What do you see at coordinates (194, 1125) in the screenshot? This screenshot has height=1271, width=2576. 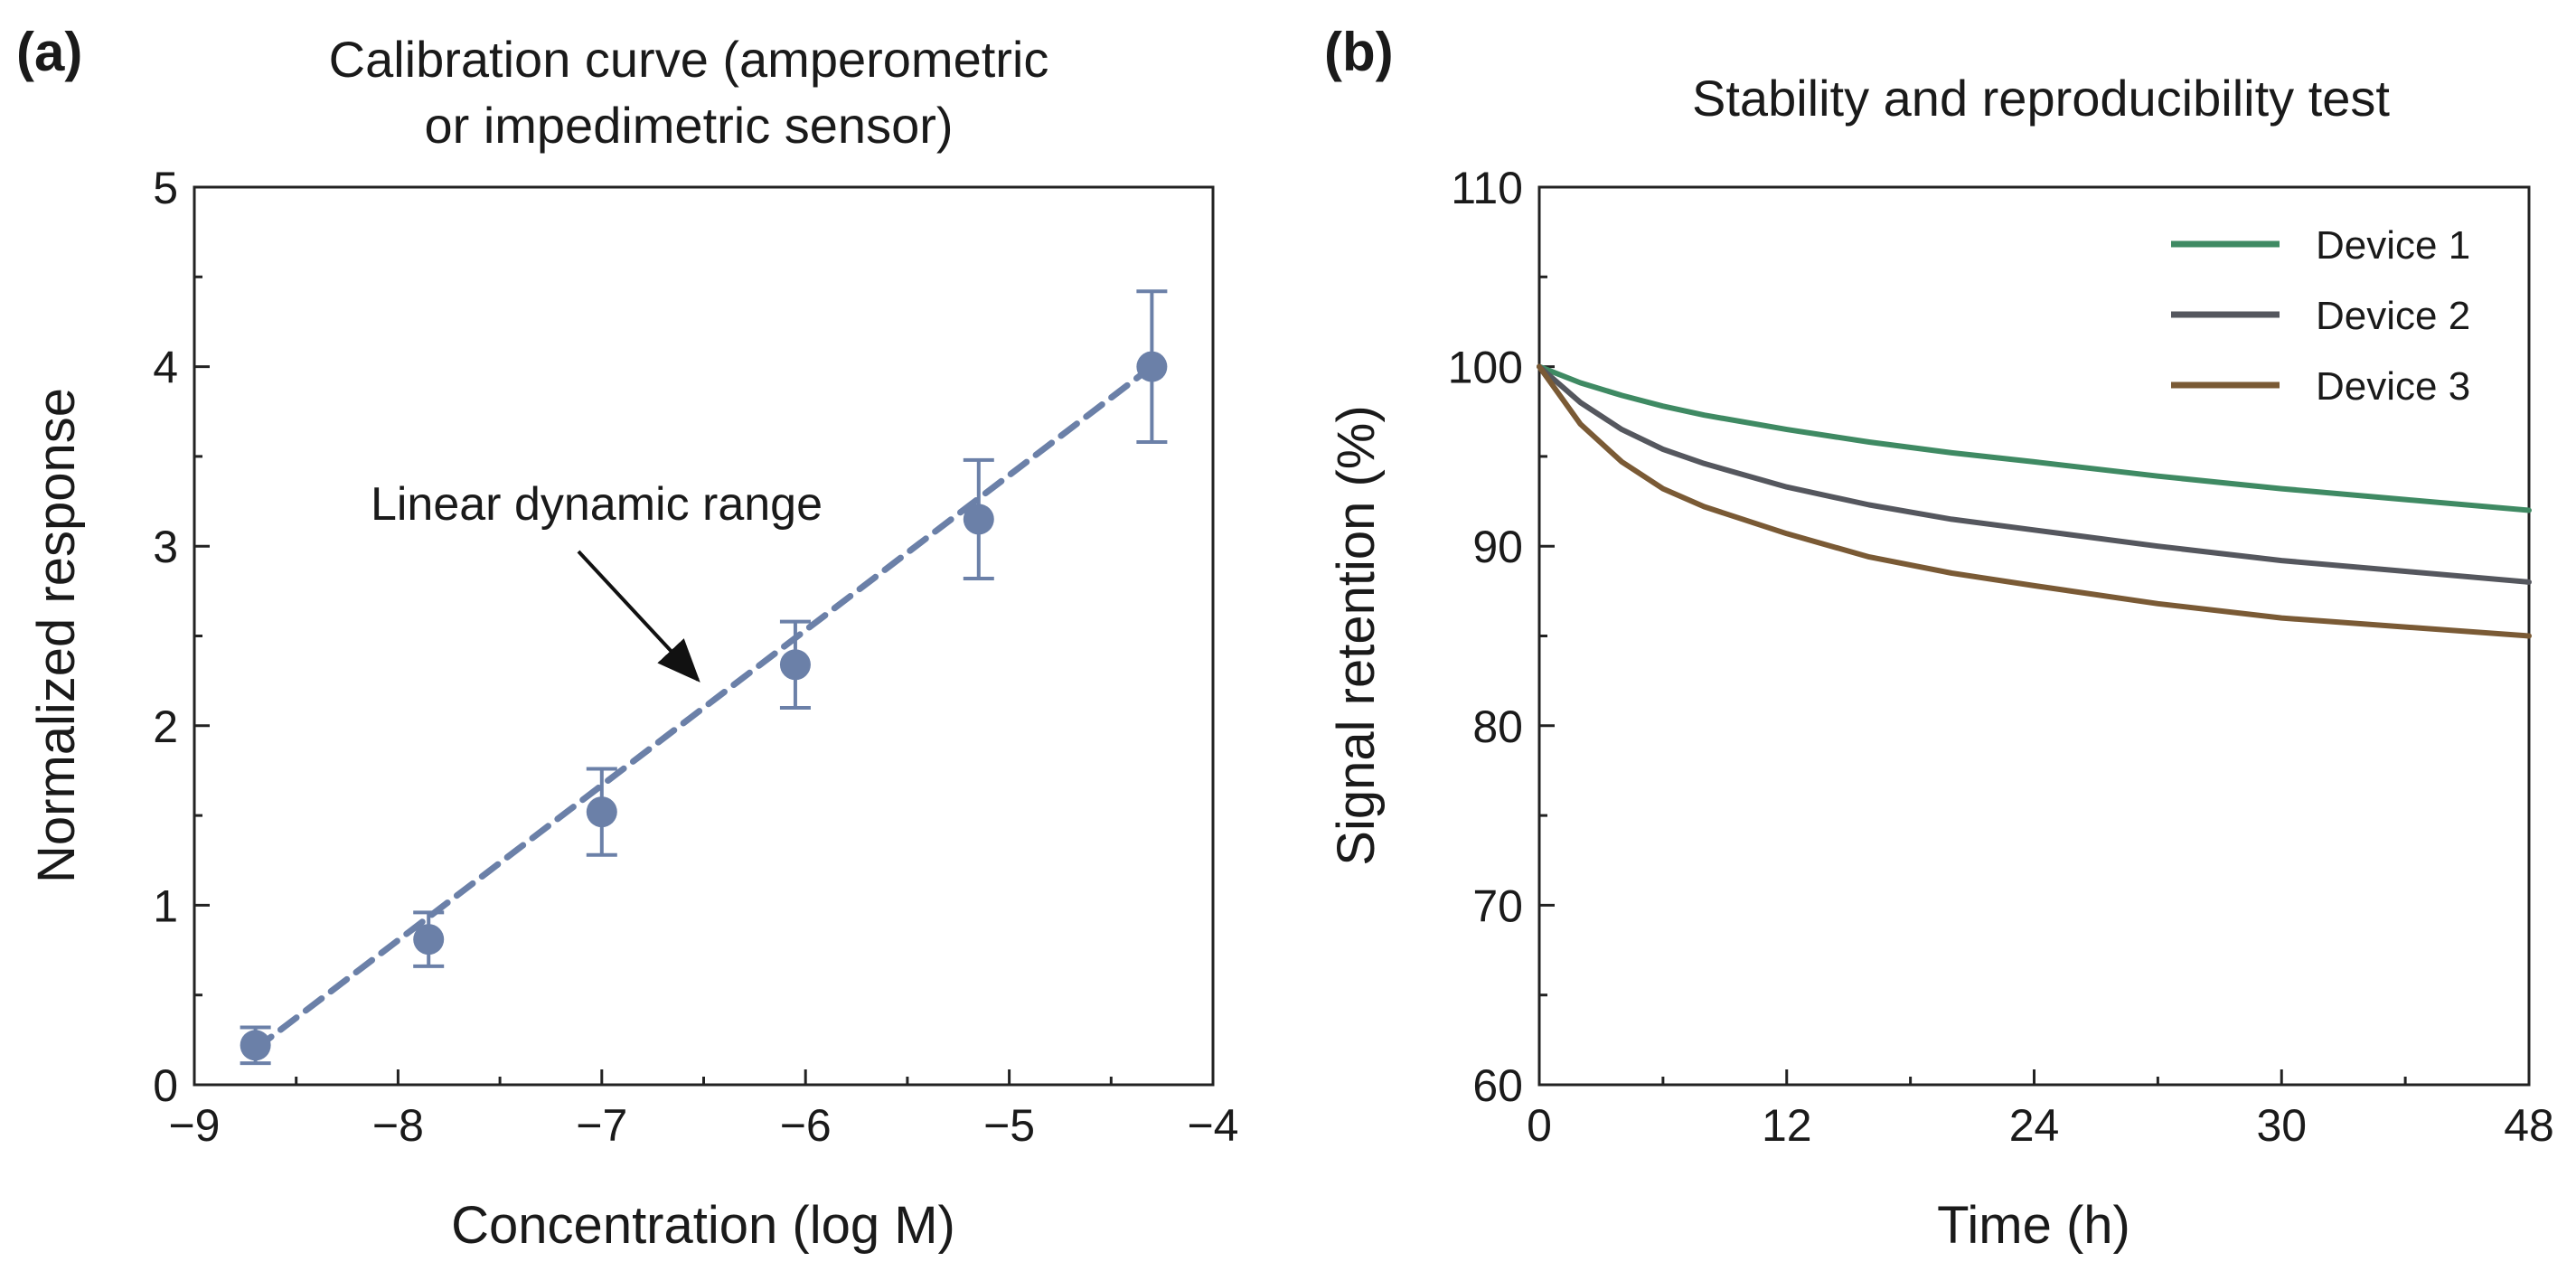 I see `x-tick-label: −9` at bounding box center [194, 1125].